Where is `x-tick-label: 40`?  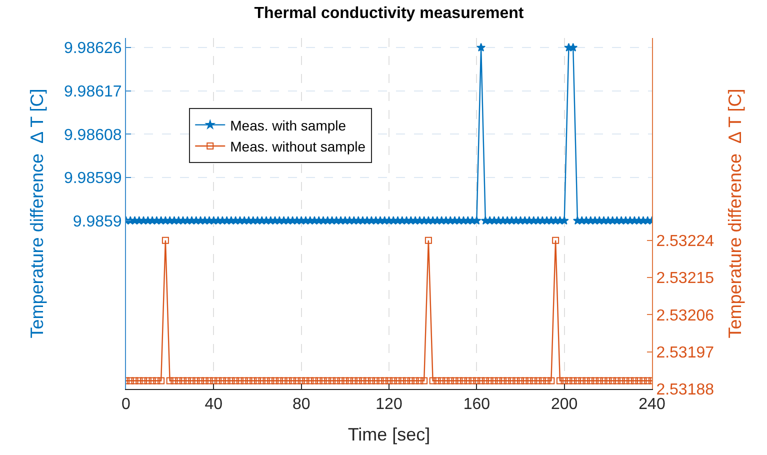 x-tick-label: 40 is located at coordinates (213, 405).